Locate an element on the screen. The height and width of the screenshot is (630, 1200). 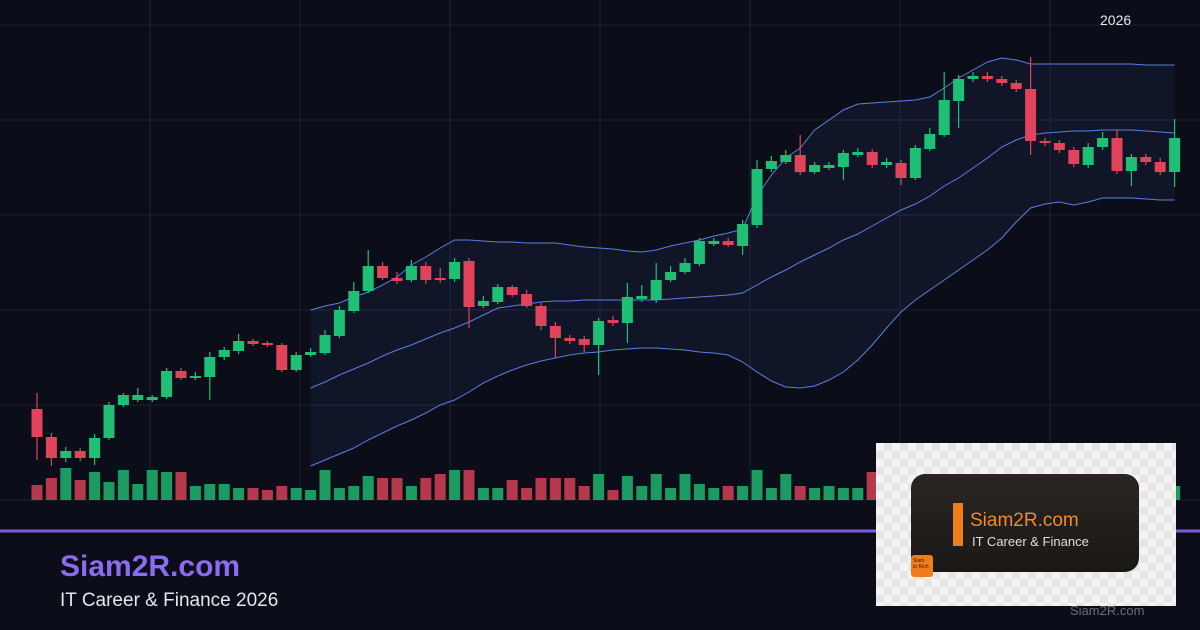
logo-tagline: IT Career & Finance is located at coordinates (1030, 541).